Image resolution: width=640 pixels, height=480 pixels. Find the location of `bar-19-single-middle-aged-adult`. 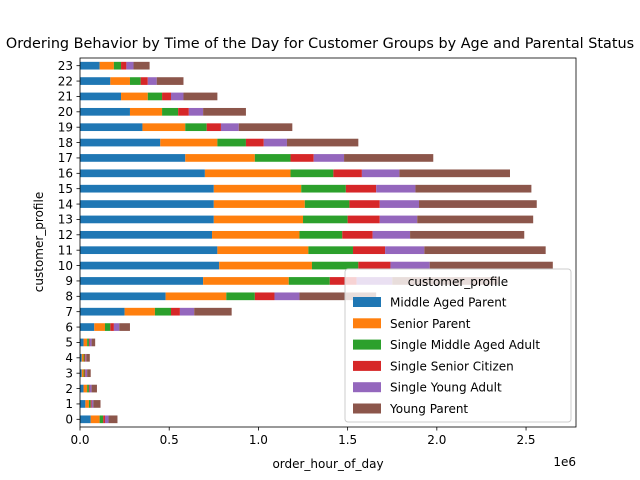

bar-19-single-middle-aged-adult is located at coordinates (196, 127).